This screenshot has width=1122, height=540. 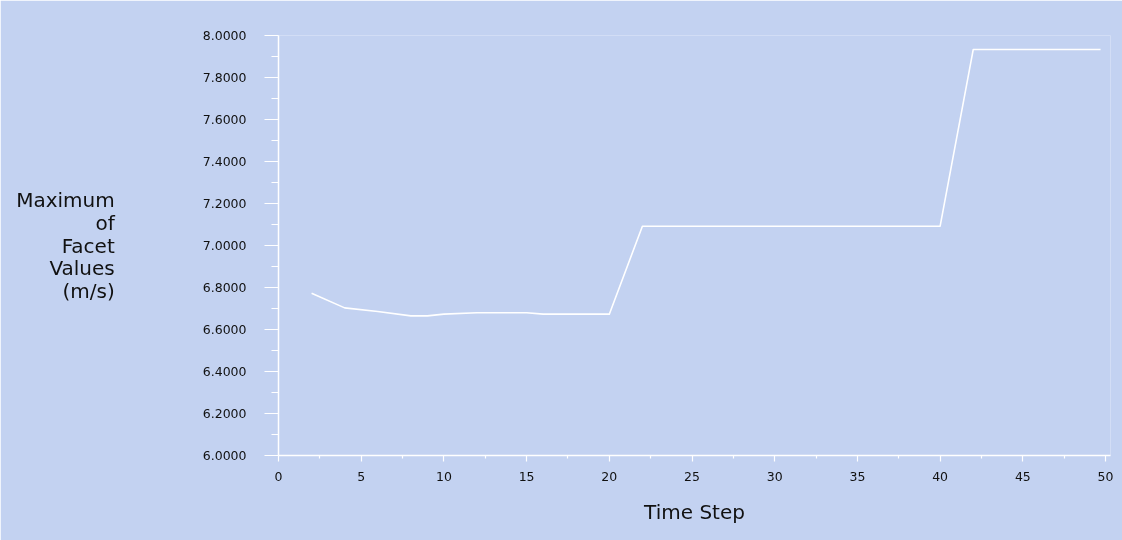 What do you see at coordinates (1105, 476) in the screenshot?
I see `x-tick-label: 50` at bounding box center [1105, 476].